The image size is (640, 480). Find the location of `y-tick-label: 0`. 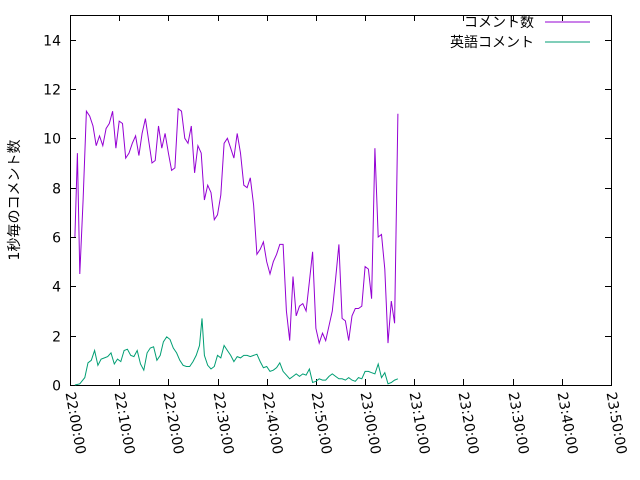

y-tick-label: 0 is located at coordinates (56, 387).